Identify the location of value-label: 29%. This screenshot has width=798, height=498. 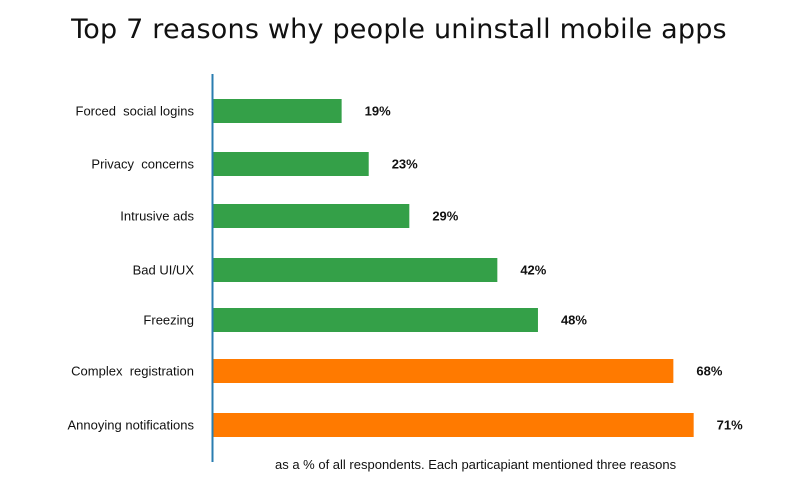
(445, 216).